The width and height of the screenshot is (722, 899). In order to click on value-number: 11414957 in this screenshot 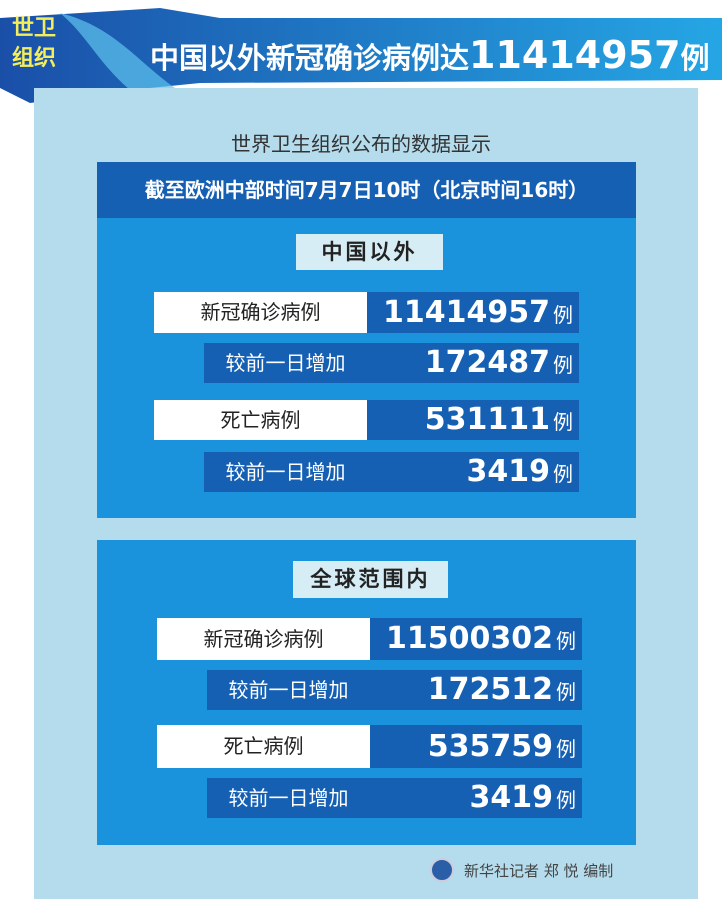, I will do `click(466, 312)`.